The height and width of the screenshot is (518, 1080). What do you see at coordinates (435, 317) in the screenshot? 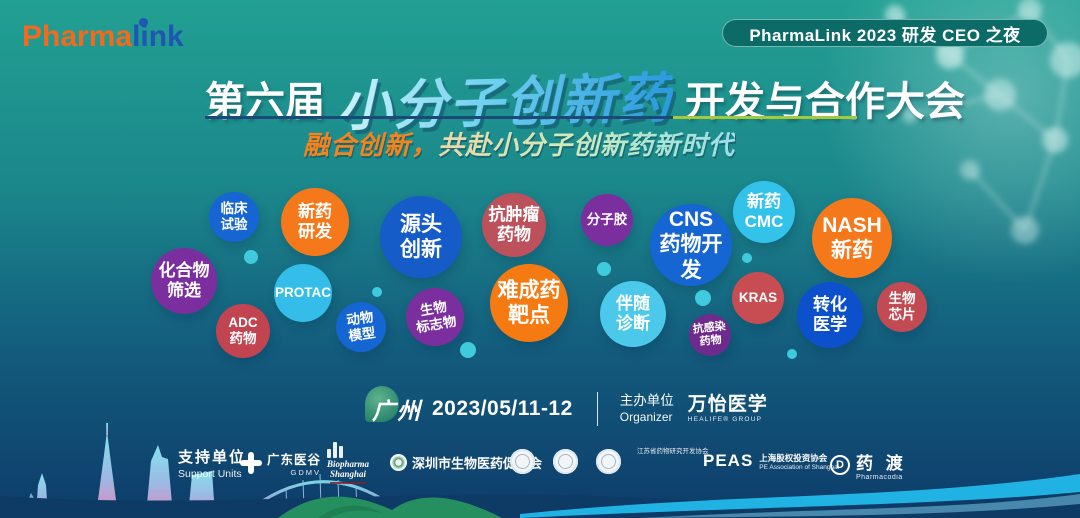
I see `topic-bubble: 生物 标志物` at bounding box center [435, 317].